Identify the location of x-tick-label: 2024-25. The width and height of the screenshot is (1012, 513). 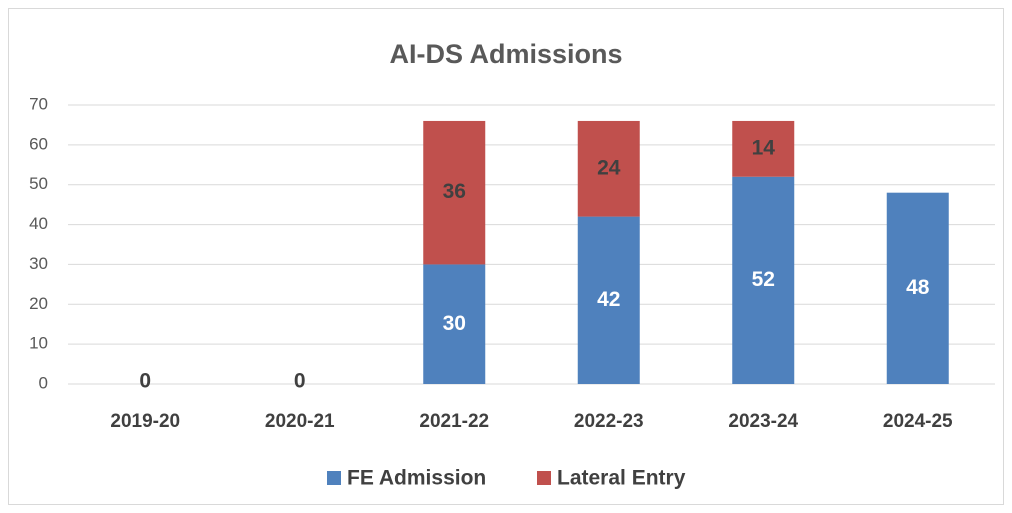
(918, 421).